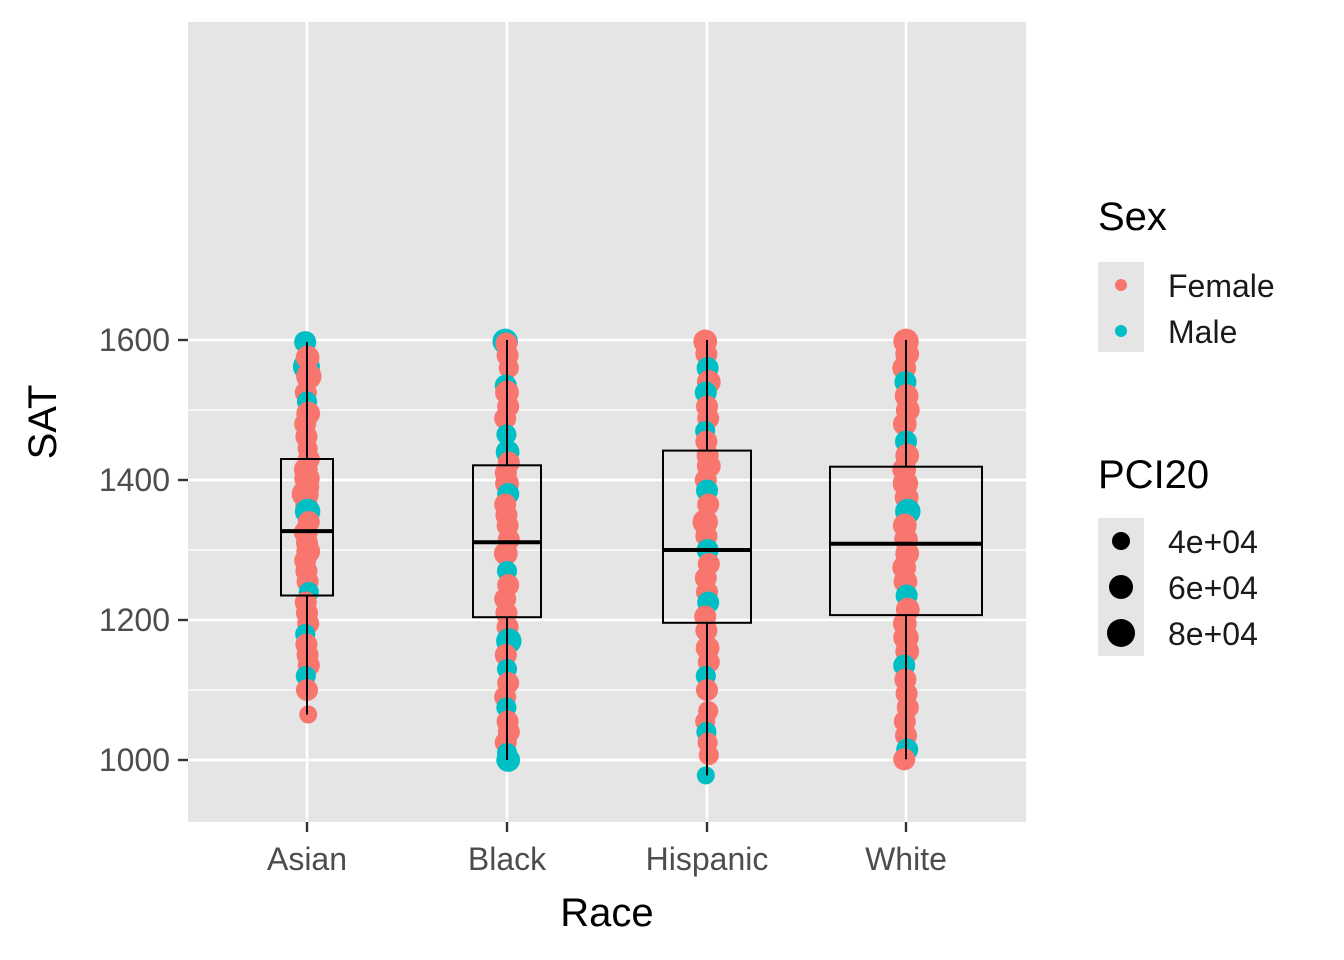 This screenshot has width=1344, height=960. Describe the element at coordinates (1202, 332) in the screenshot. I see `legend-male-label: Male` at that location.